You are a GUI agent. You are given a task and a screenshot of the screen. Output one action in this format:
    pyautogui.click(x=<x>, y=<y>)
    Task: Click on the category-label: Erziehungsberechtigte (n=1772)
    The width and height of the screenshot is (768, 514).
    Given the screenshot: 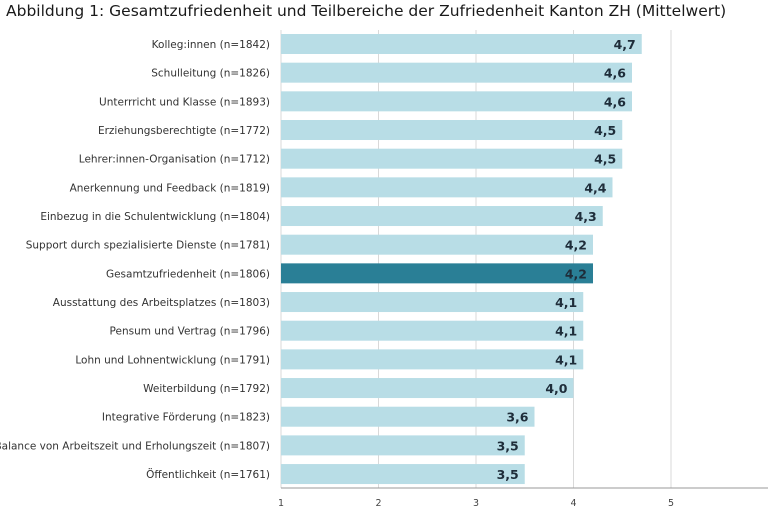 What is the action you would take?
    pyautogui.click(x=184, y=131)
    